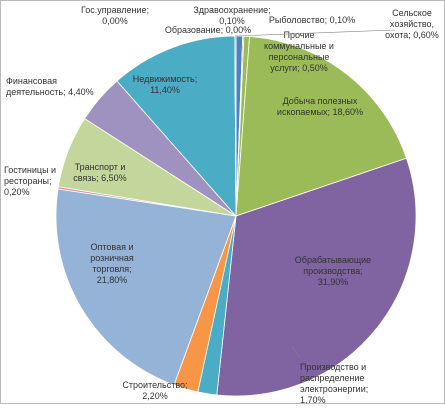 The image size is (445, 409). Describe the element at coordinates (208, 30) in the screenshot. I see `data-label: Образование; 0,00%` at that location.